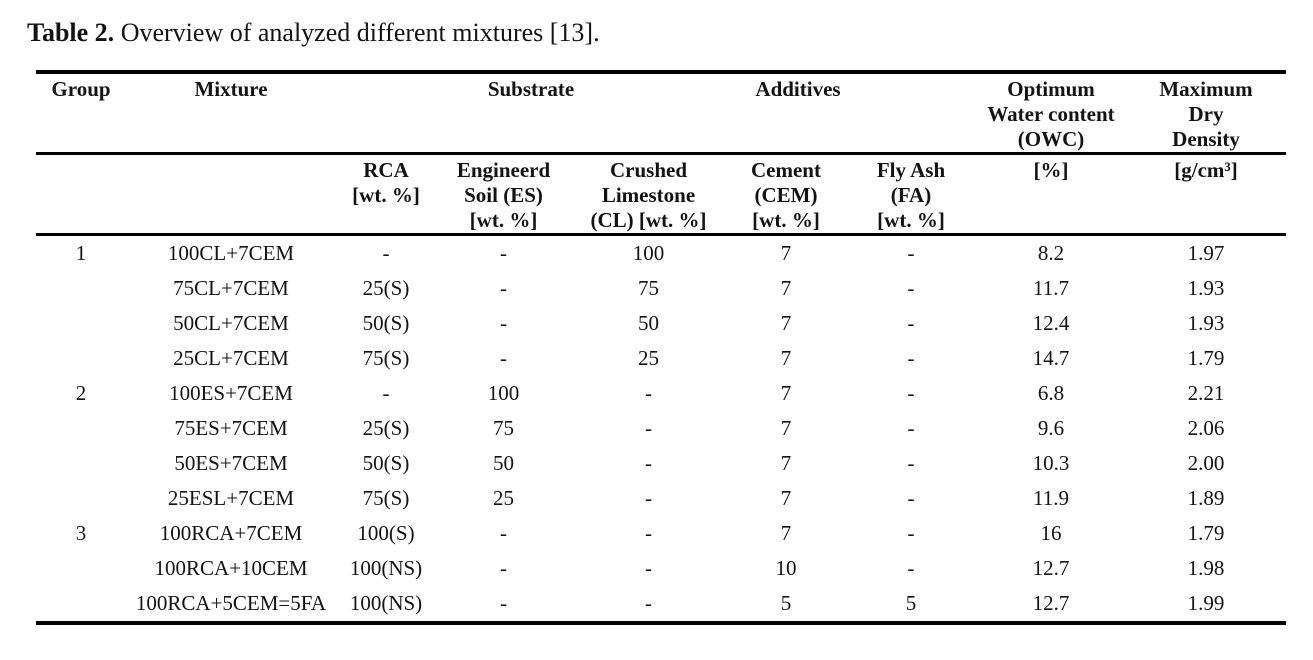  I want to click on cell-fa: 5, so click(911, 603).